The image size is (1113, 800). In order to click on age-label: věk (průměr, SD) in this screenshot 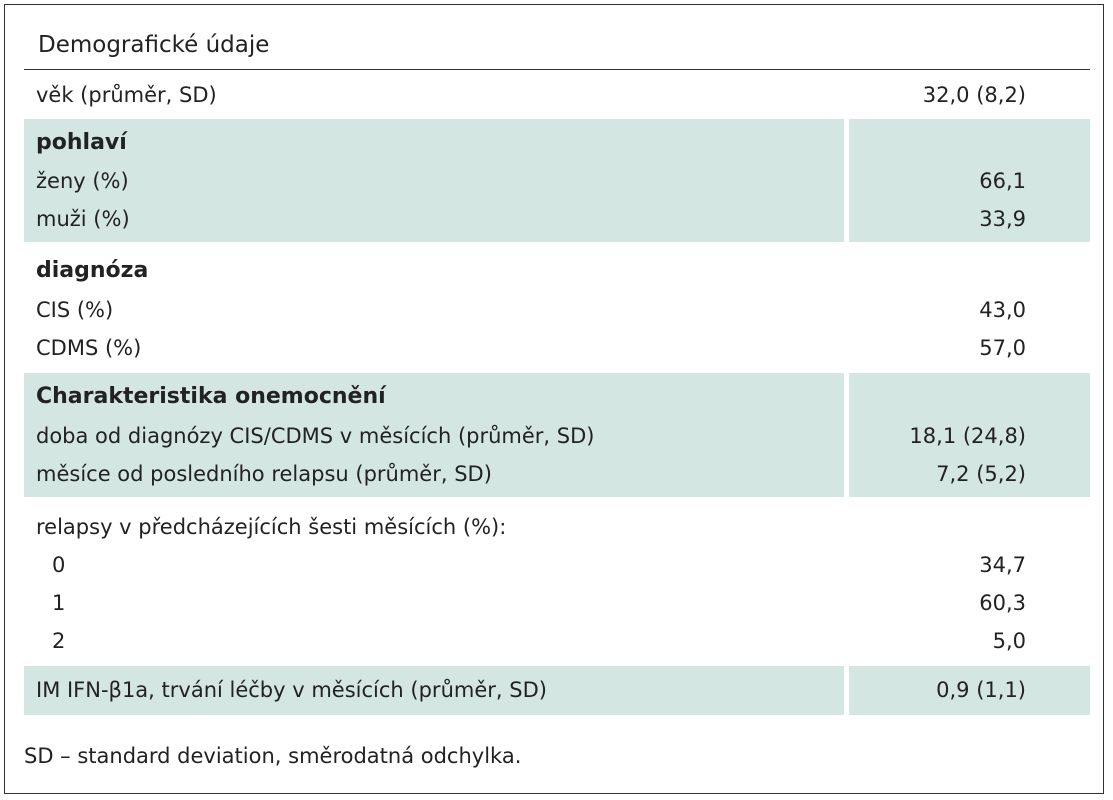, I will do `click(126, 95)`.